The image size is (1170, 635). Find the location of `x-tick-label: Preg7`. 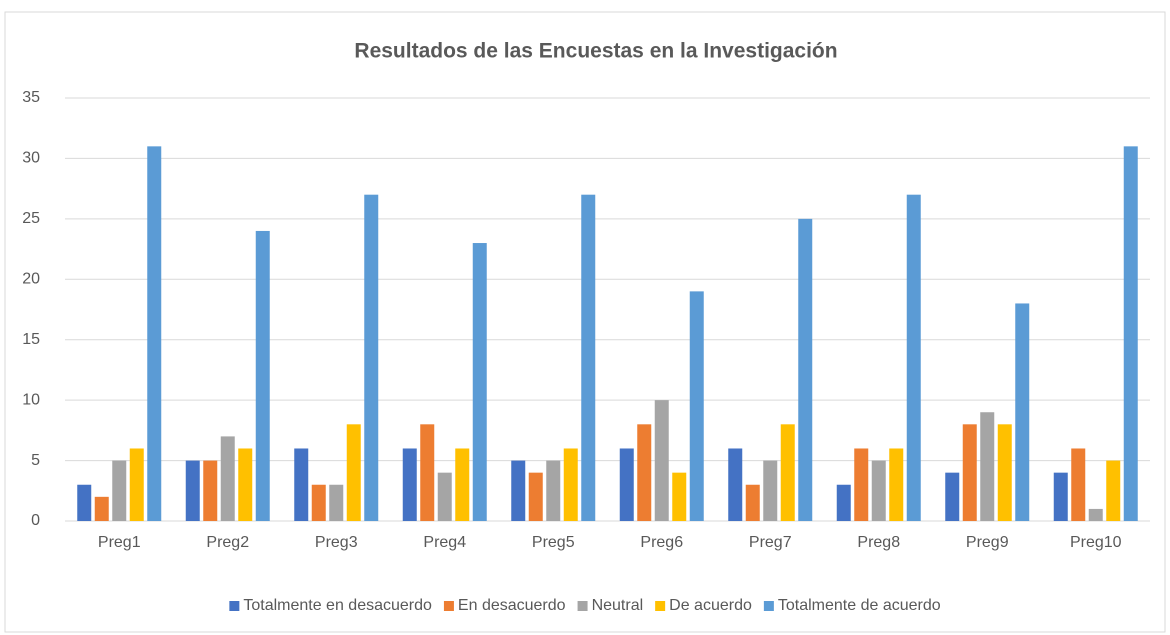

x-tick-label: Preg7 is located at coordinates (770, 542).